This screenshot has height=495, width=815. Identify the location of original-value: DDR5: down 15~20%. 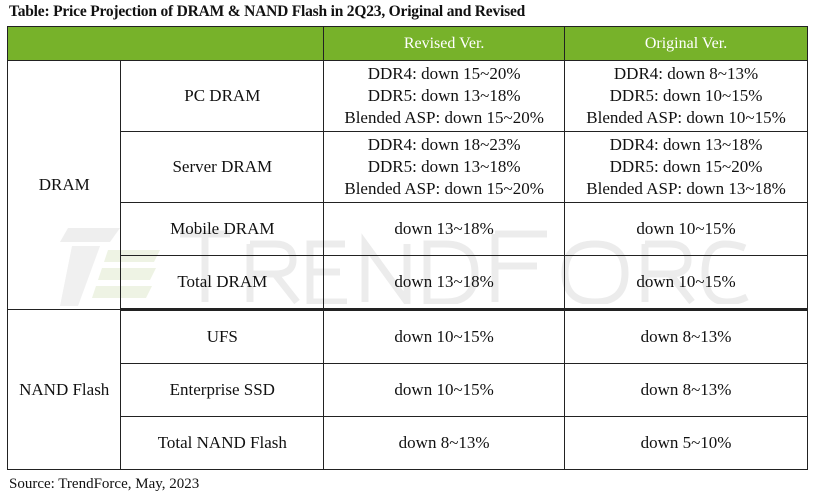
(686, 166).